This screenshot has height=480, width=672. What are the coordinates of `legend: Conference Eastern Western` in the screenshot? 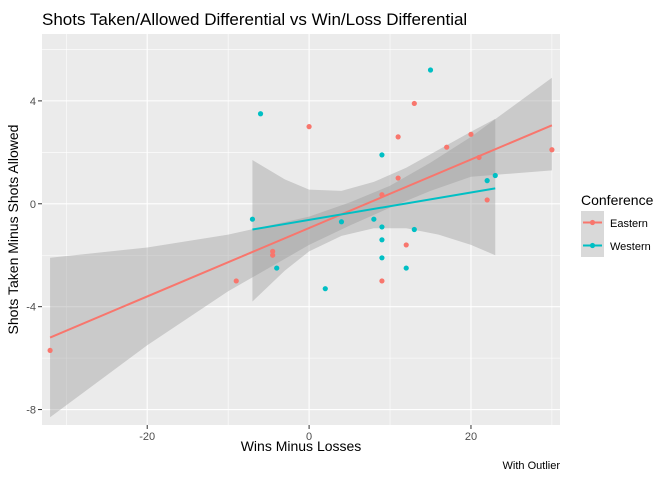 It's located at (617, 224).